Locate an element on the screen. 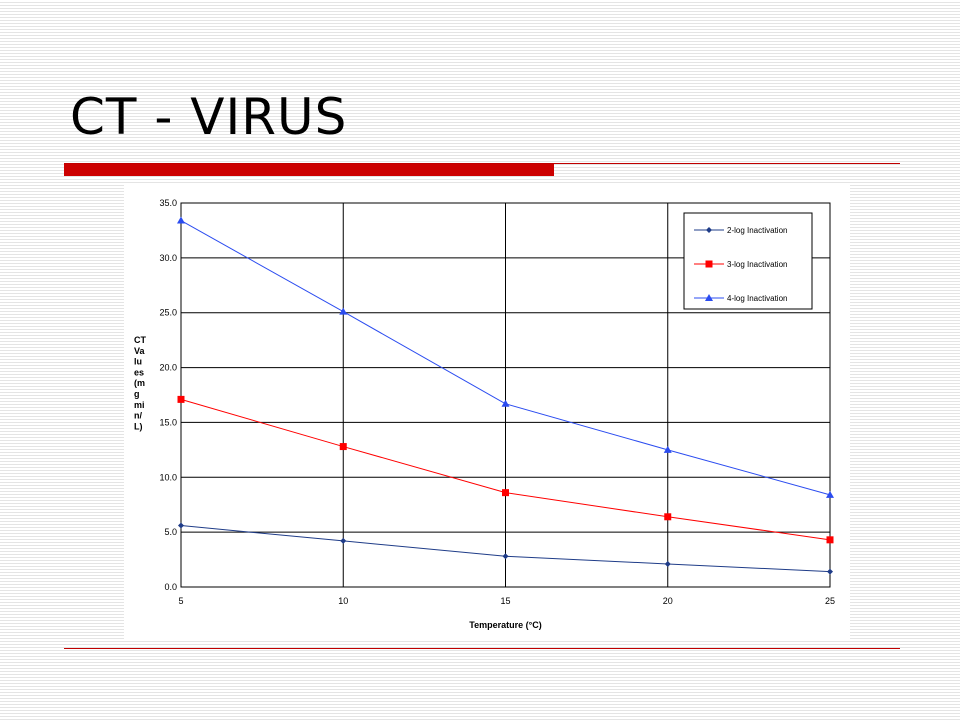 The image size is (960, 720). x-tick-label: 20 is located at coordinates (668, 601).